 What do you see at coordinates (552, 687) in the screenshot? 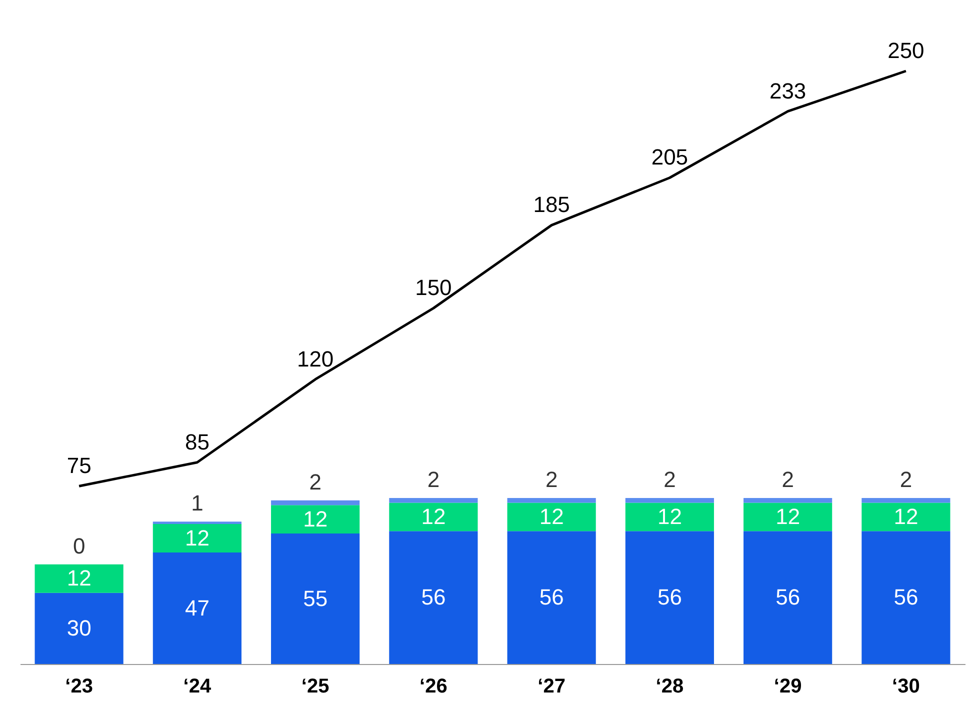
I see `x-tick-label: ‘27` at bounding box center [552, 687].